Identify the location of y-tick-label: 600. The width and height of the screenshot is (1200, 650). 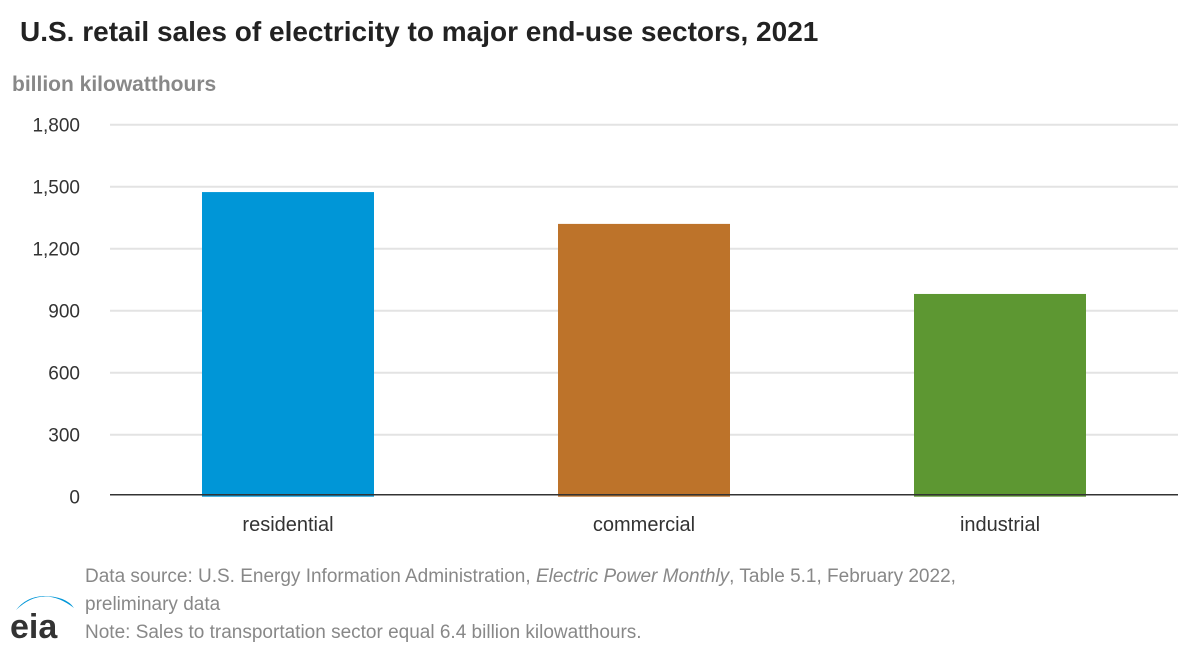
(64, 374).